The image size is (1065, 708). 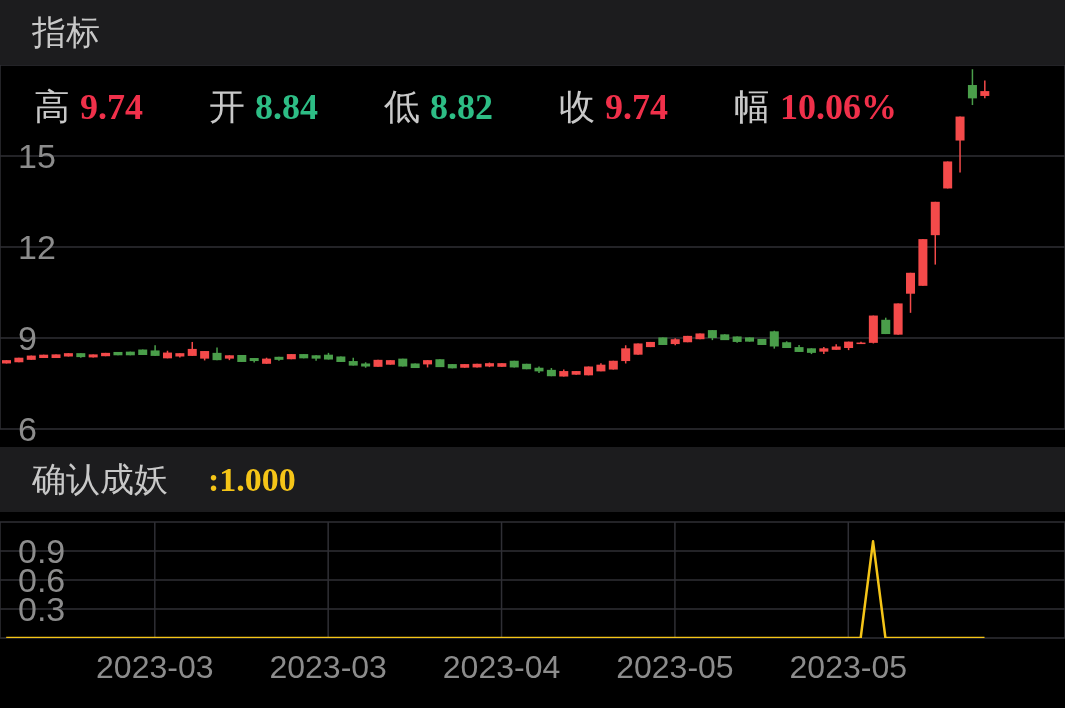 What do you see at coordinates (37, 155) in the screenshot?
I see `y-tick-label: 15` at bounding box center [37, 155].